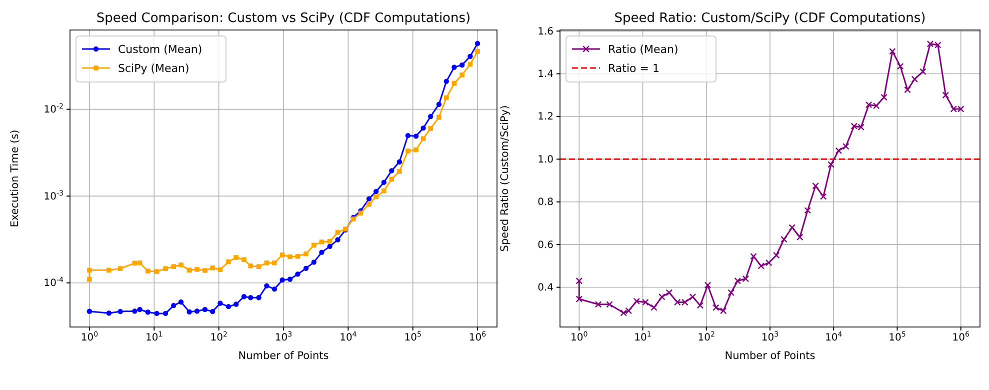  I want to click on y-axis-title: Execution Time (s), so click(15, 179).